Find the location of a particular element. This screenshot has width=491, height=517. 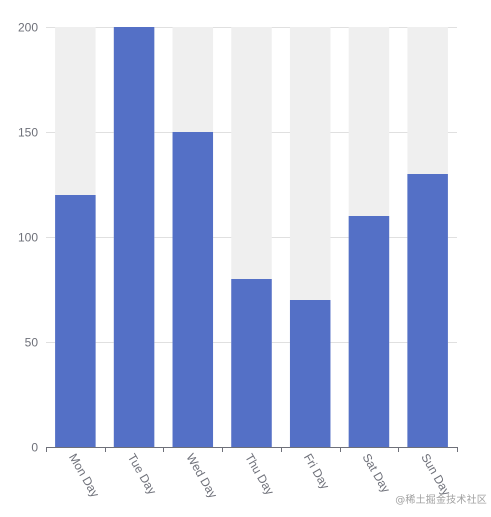

x-tick-label: Fri Day is located at coordinates (316, 471).